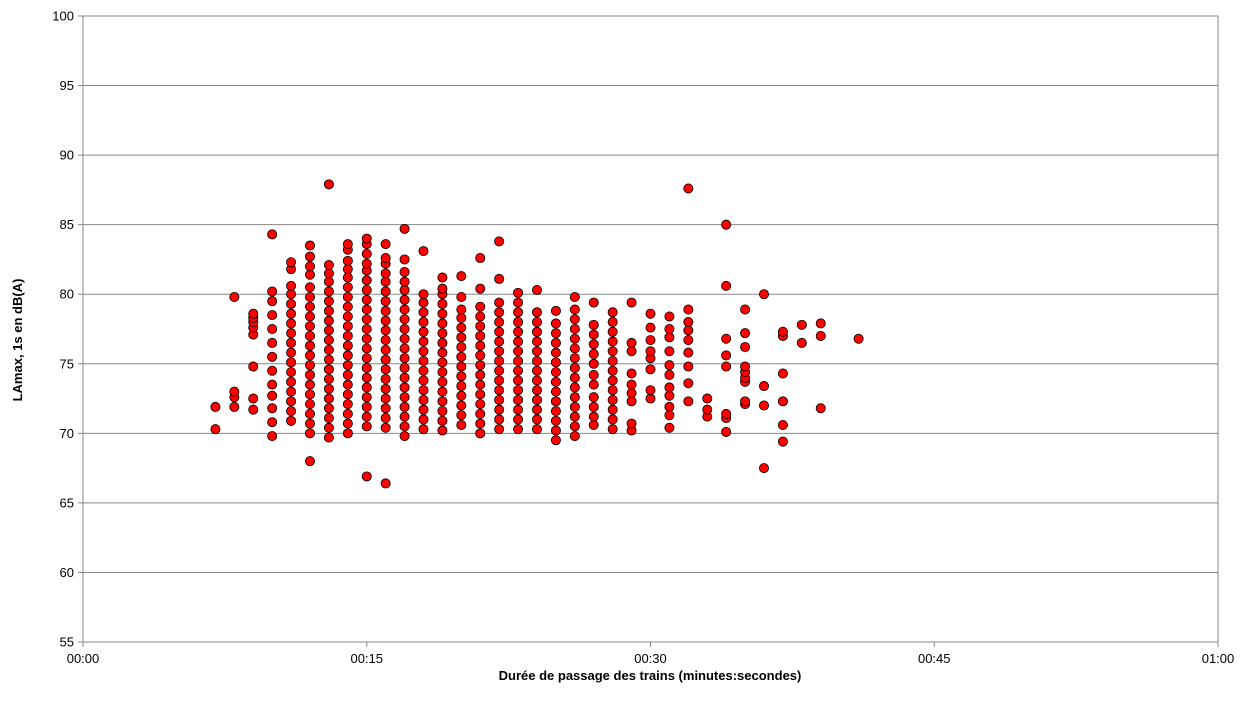 This screenshot has height=718, width=1248. What do you see at coordinates (67, 155) in the screenshot?
I see `y-tick-label: 90` at bounding box center [67, 155].